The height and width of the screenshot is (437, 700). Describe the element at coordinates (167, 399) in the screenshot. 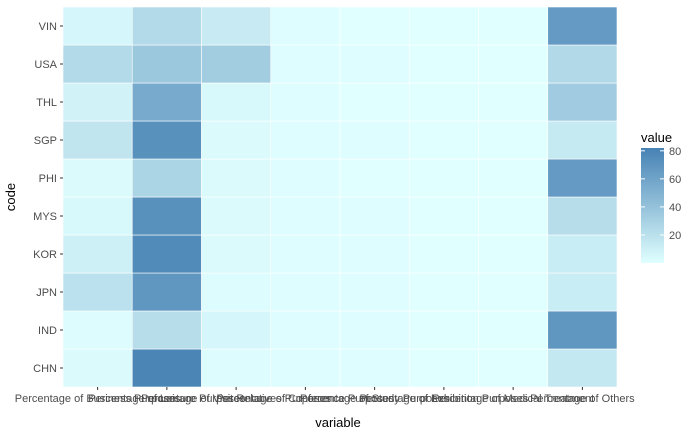

I see `x-tick-label: Percentage of Leisure Purposes` at that location.